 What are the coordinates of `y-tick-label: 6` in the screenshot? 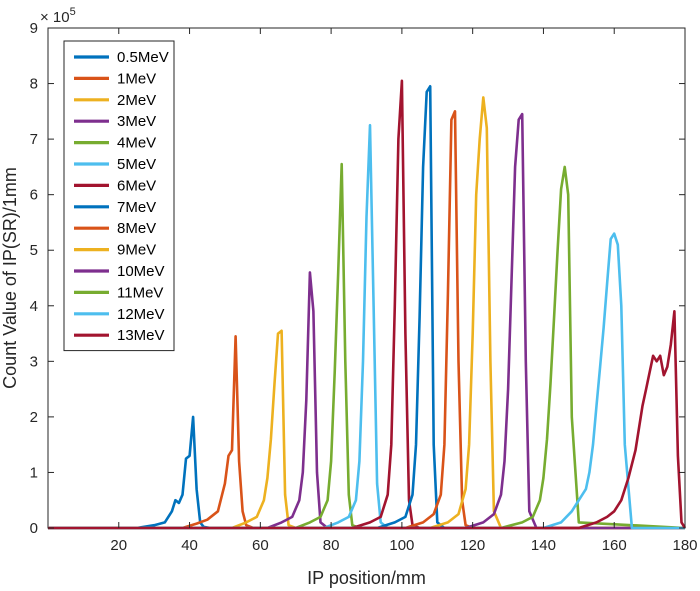 It's located at (34, 195).